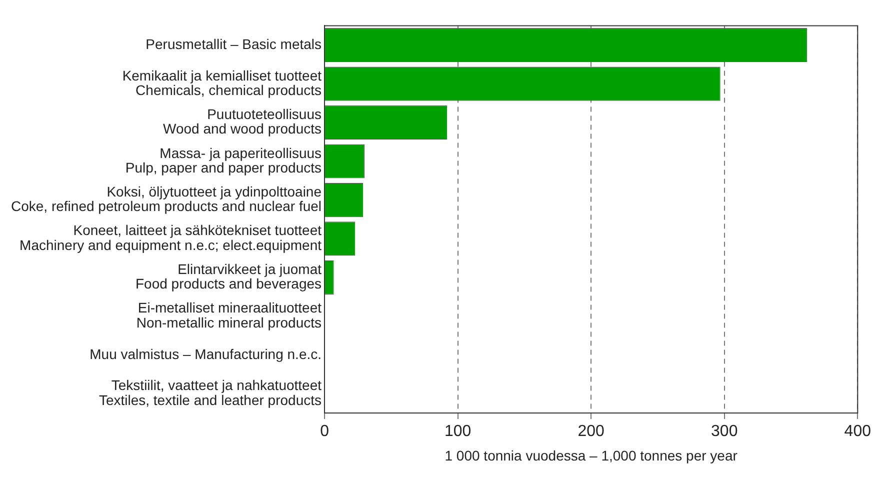 This screenshot has height=477, width=882. Describe the element at coordinates (234, 44) in the screenshot. I see `y-tick-label: Perusmetallit – Basic metals` at that location.